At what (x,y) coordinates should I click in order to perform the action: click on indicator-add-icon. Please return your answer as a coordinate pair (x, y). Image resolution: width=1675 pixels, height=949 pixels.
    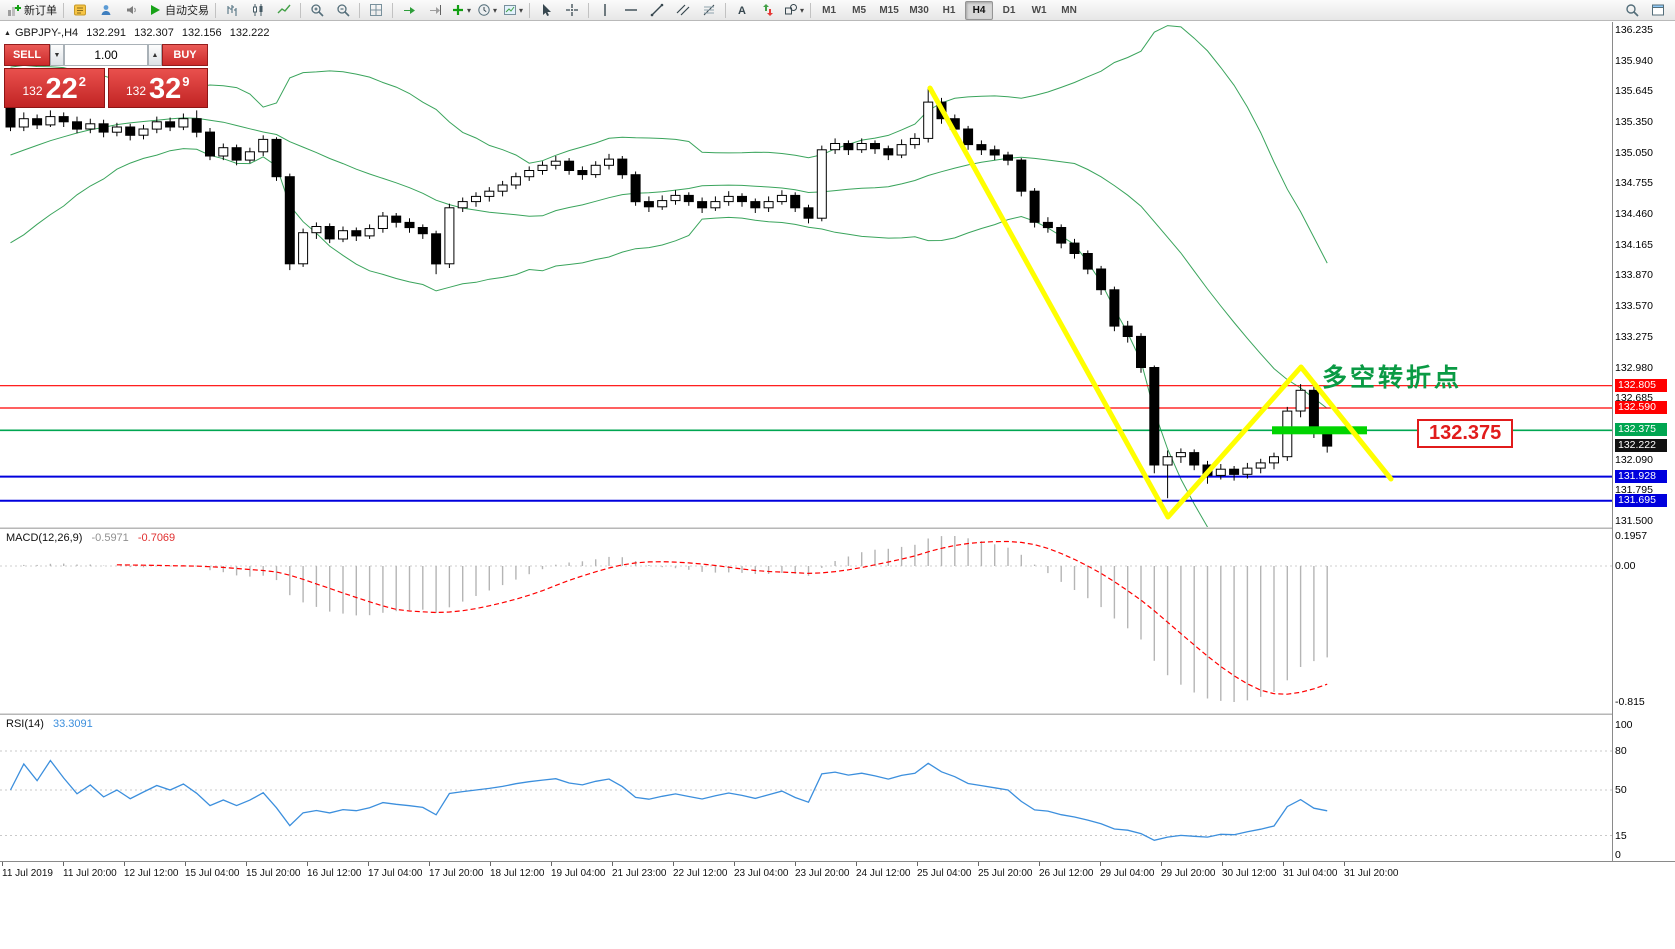
    Looking at the image, I should click on (458, 10).